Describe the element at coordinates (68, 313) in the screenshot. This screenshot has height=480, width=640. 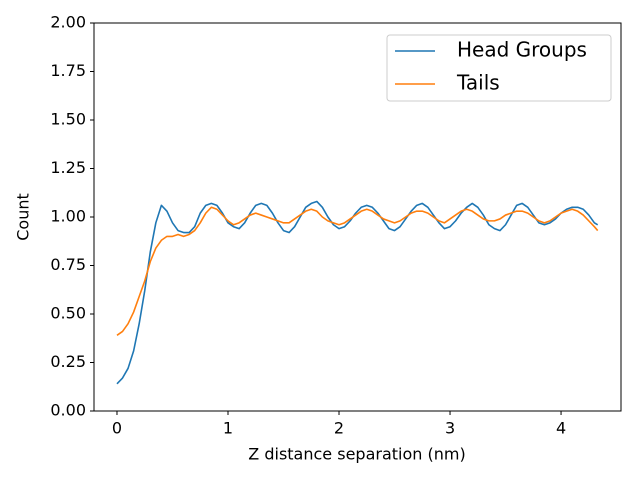
I see `y-tick-label: 0.50` at that location.